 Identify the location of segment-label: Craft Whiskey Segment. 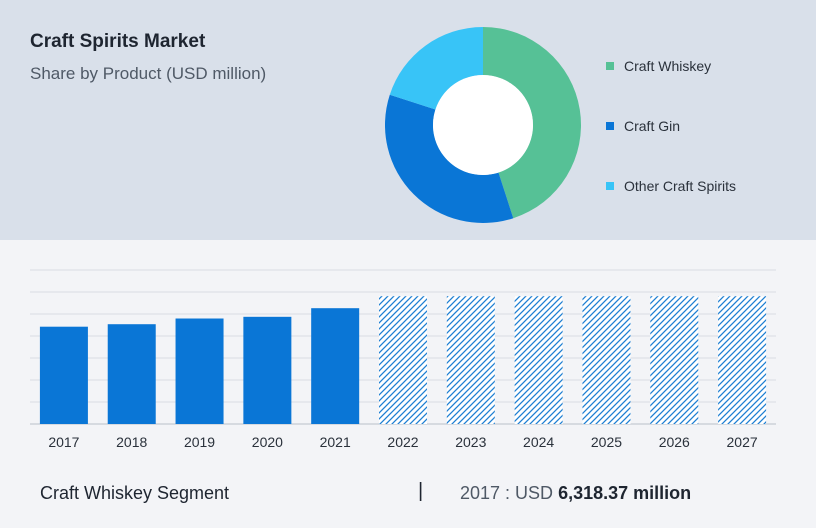
(135, 493).